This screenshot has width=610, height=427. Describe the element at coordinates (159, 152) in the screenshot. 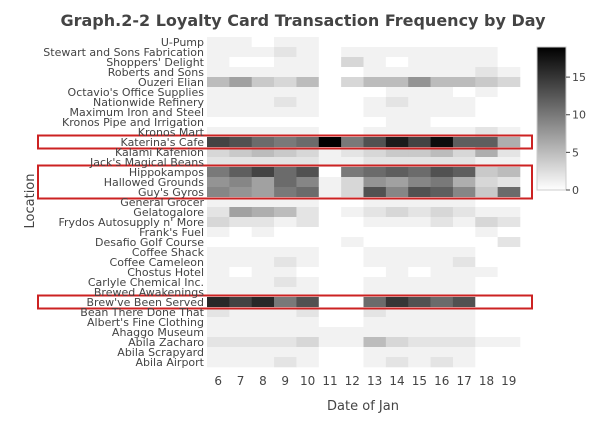

I see `y-tick-label: Kalami Kafenion` at that location.